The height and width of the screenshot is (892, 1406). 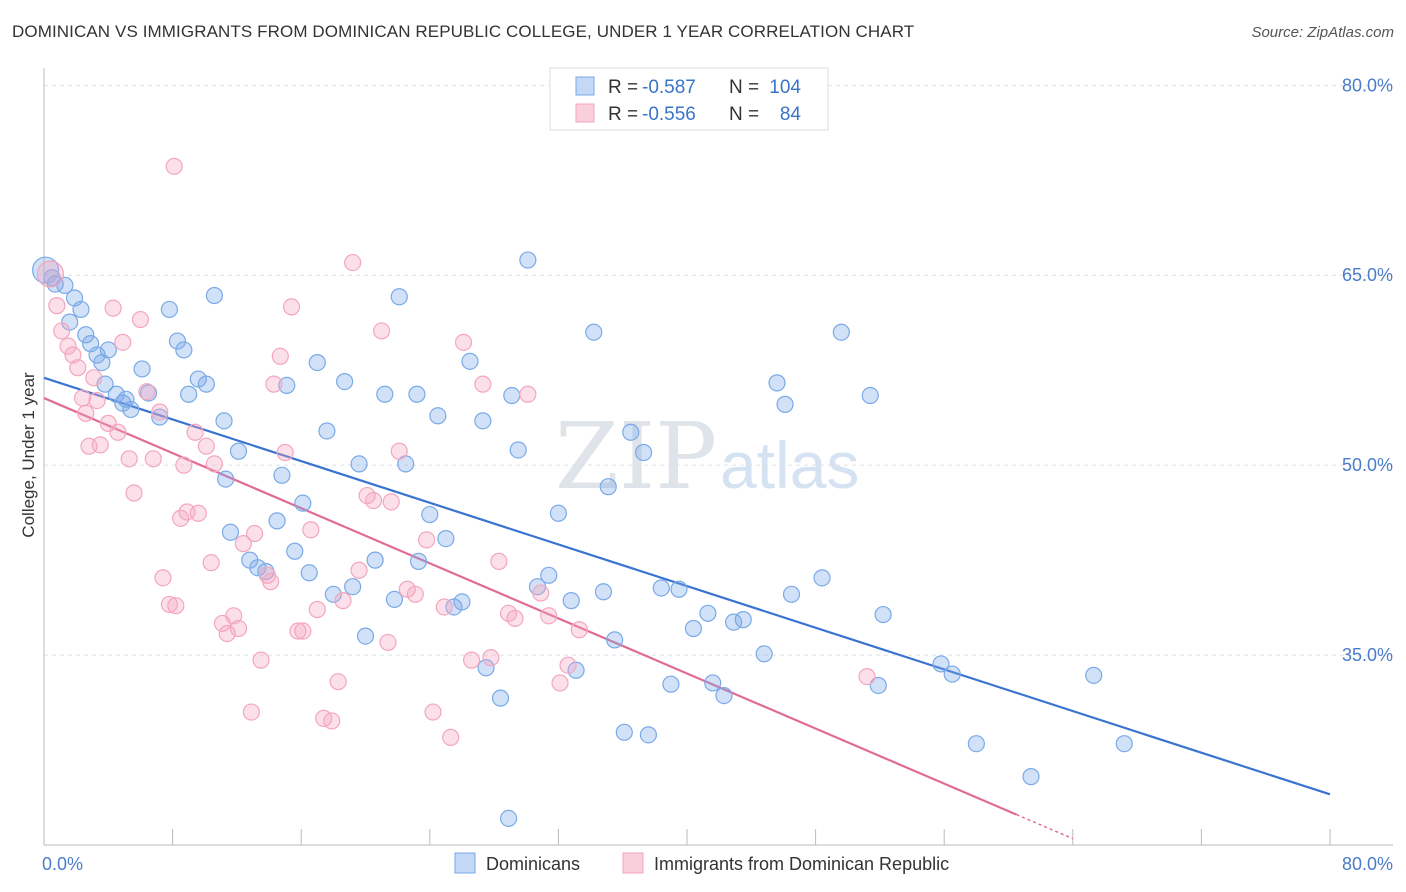 I want to click on y-tick-label: 80.0%, so click(x=1367, y=85).